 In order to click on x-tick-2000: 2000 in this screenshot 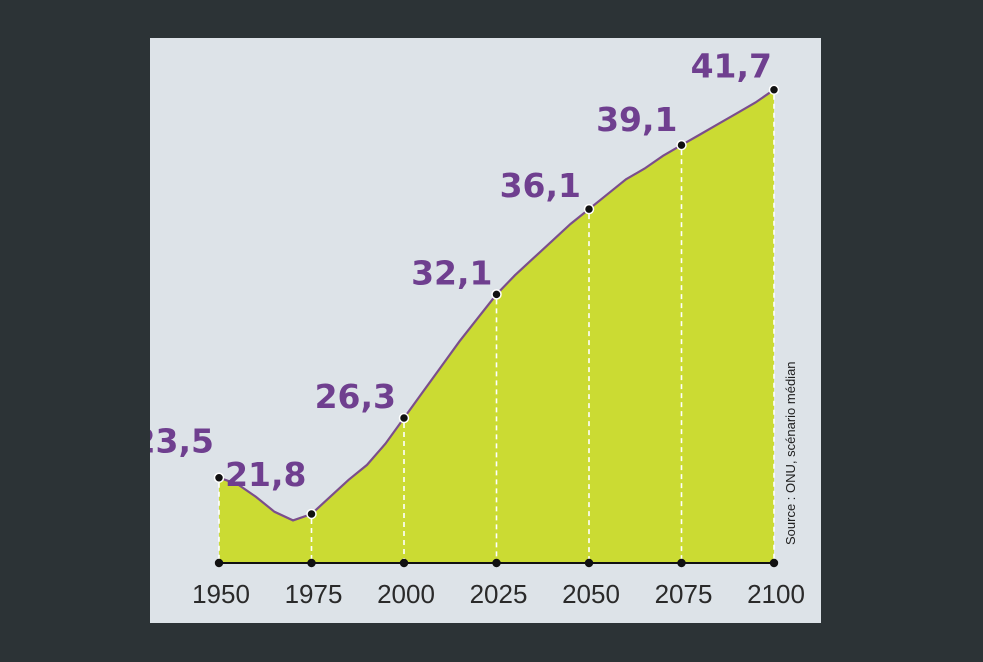, I will do `click(406, 594)`.